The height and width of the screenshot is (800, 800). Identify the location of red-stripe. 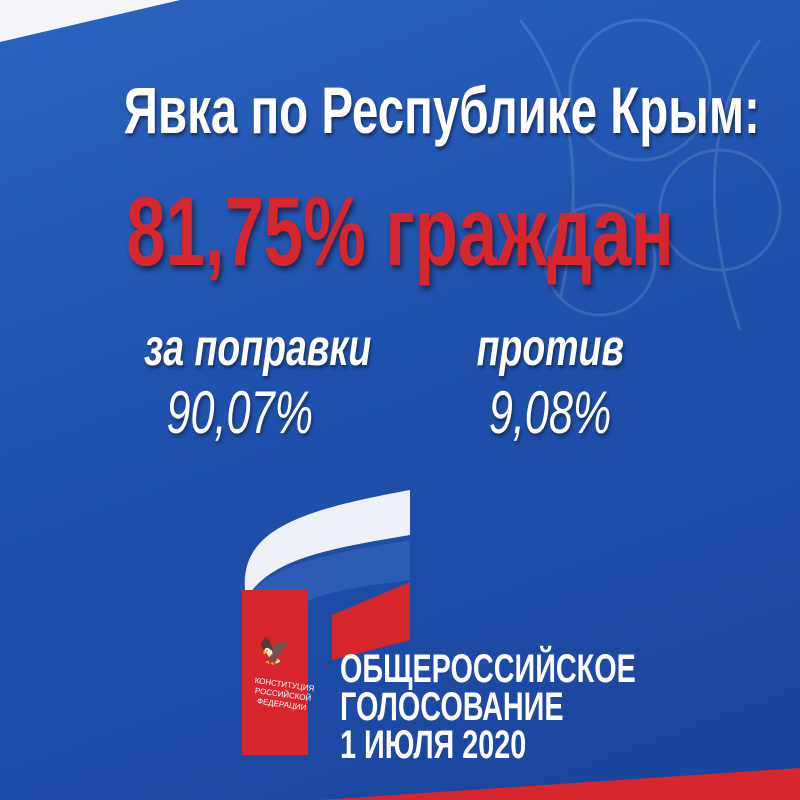
(560, 784).